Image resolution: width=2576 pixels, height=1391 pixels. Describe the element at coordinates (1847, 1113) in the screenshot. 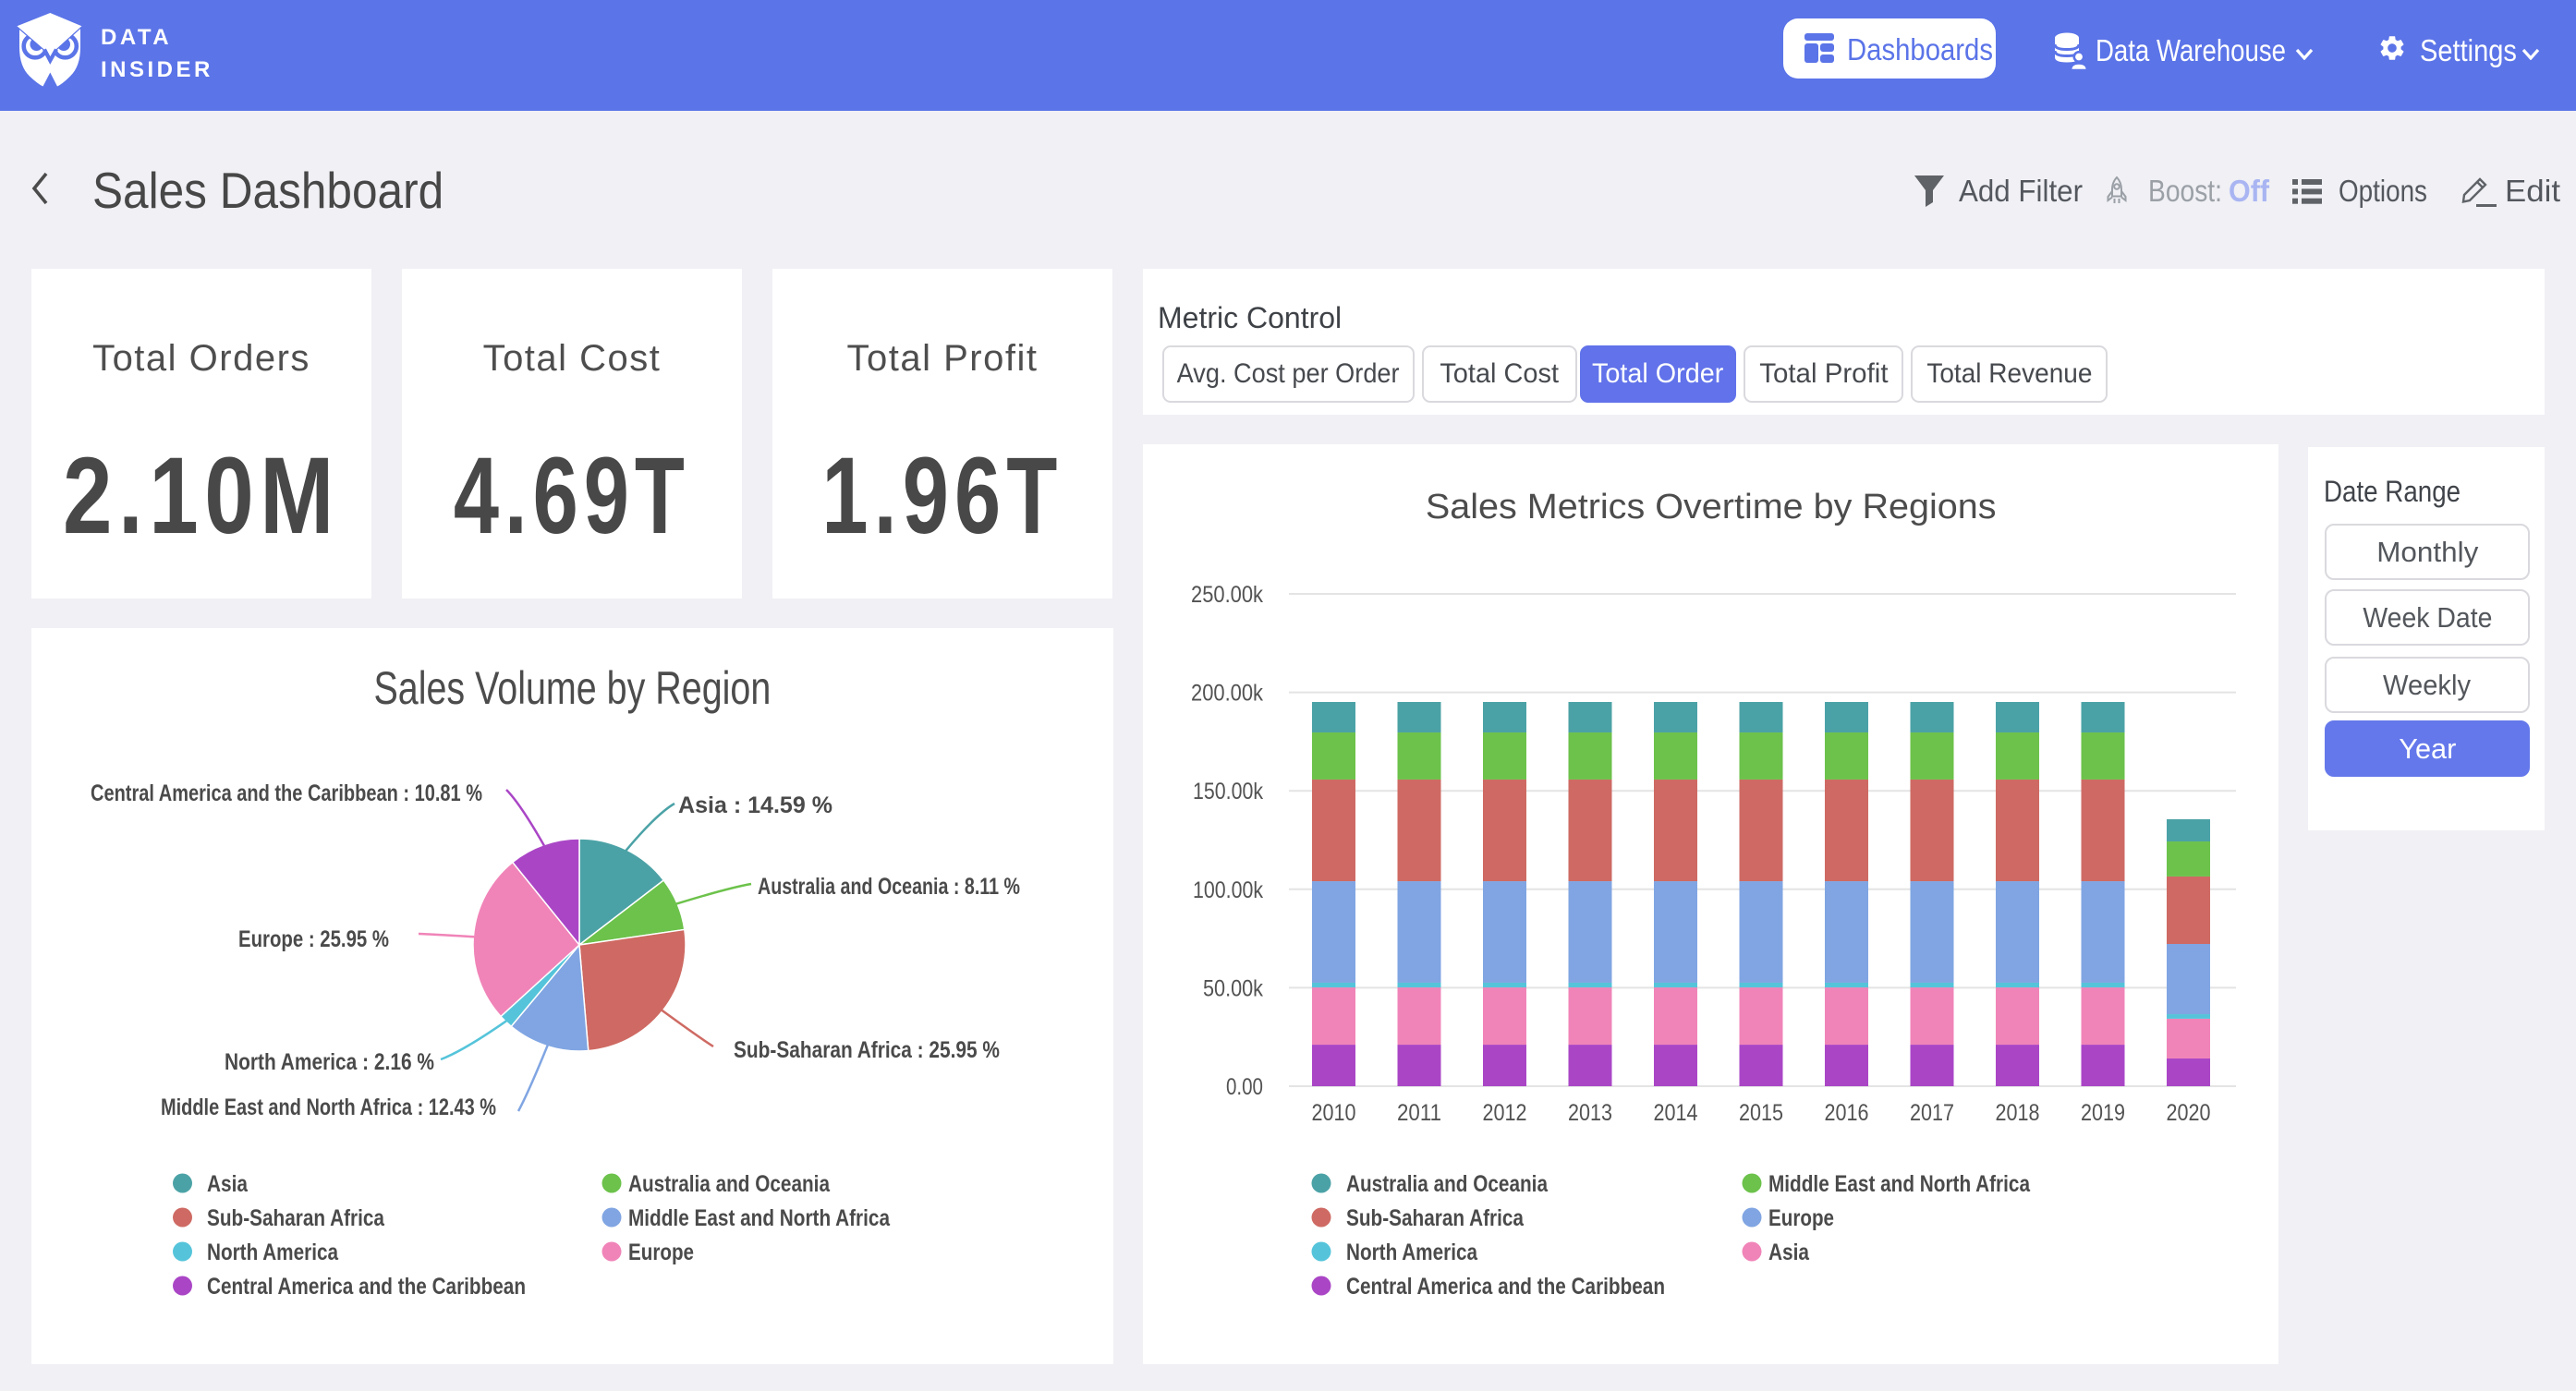

I see `svg-text: 2016` at that location.